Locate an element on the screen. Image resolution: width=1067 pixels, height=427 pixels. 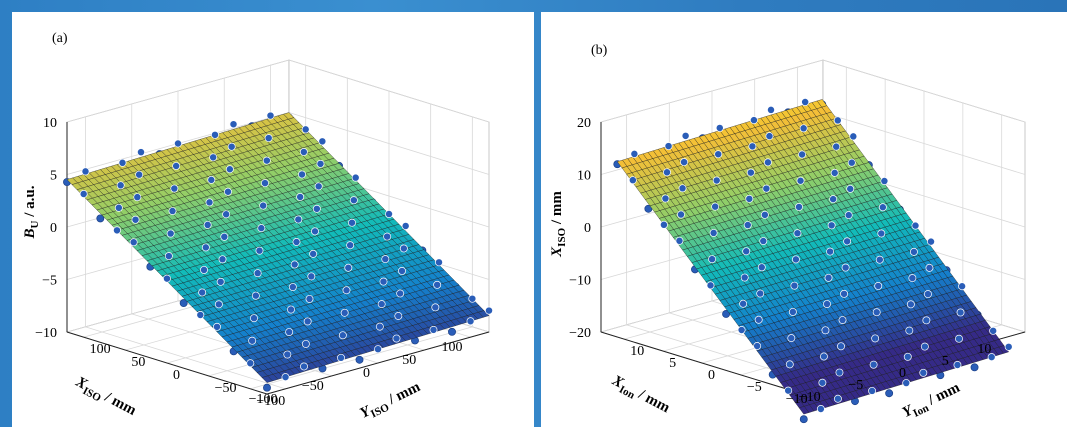
z-tick-label: −10 is located at coordinates (46, 333).